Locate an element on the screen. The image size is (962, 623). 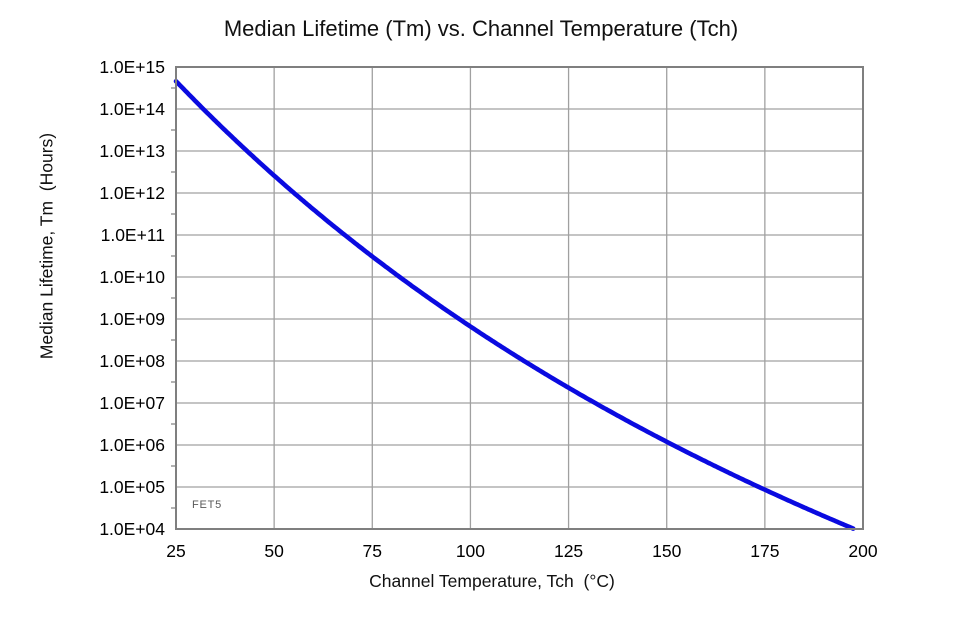
y-tick-label: 1.0E+06 is located at coordinates (132, 445).